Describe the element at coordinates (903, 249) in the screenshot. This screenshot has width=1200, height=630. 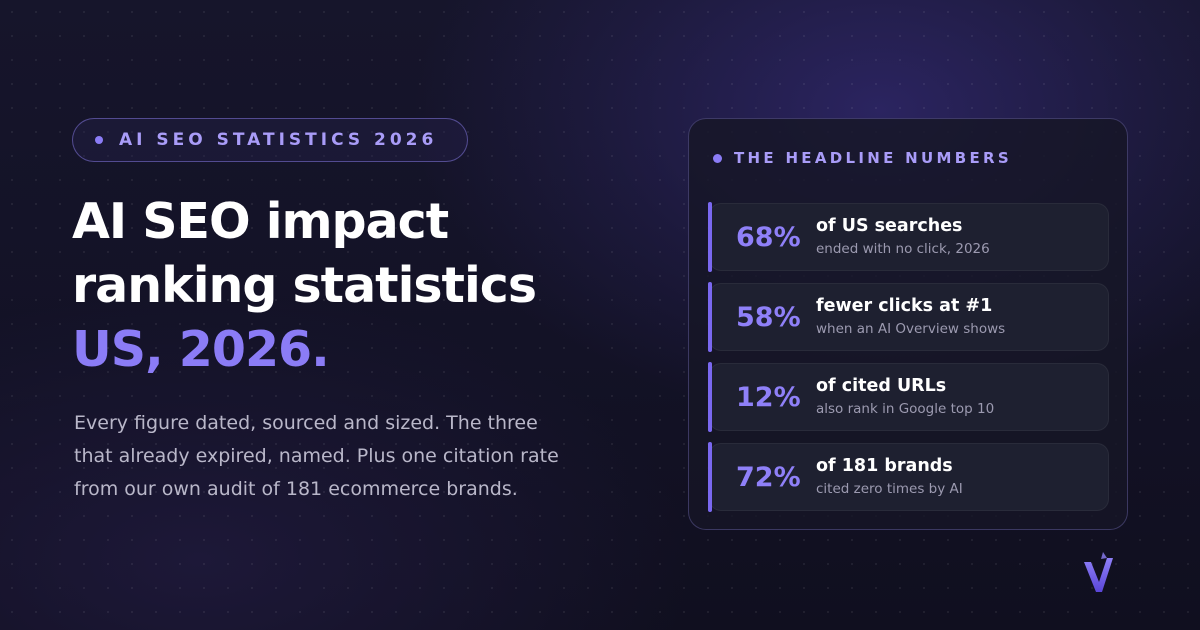
I see `stat-sublabel: ended with no click, 2026` at that location.